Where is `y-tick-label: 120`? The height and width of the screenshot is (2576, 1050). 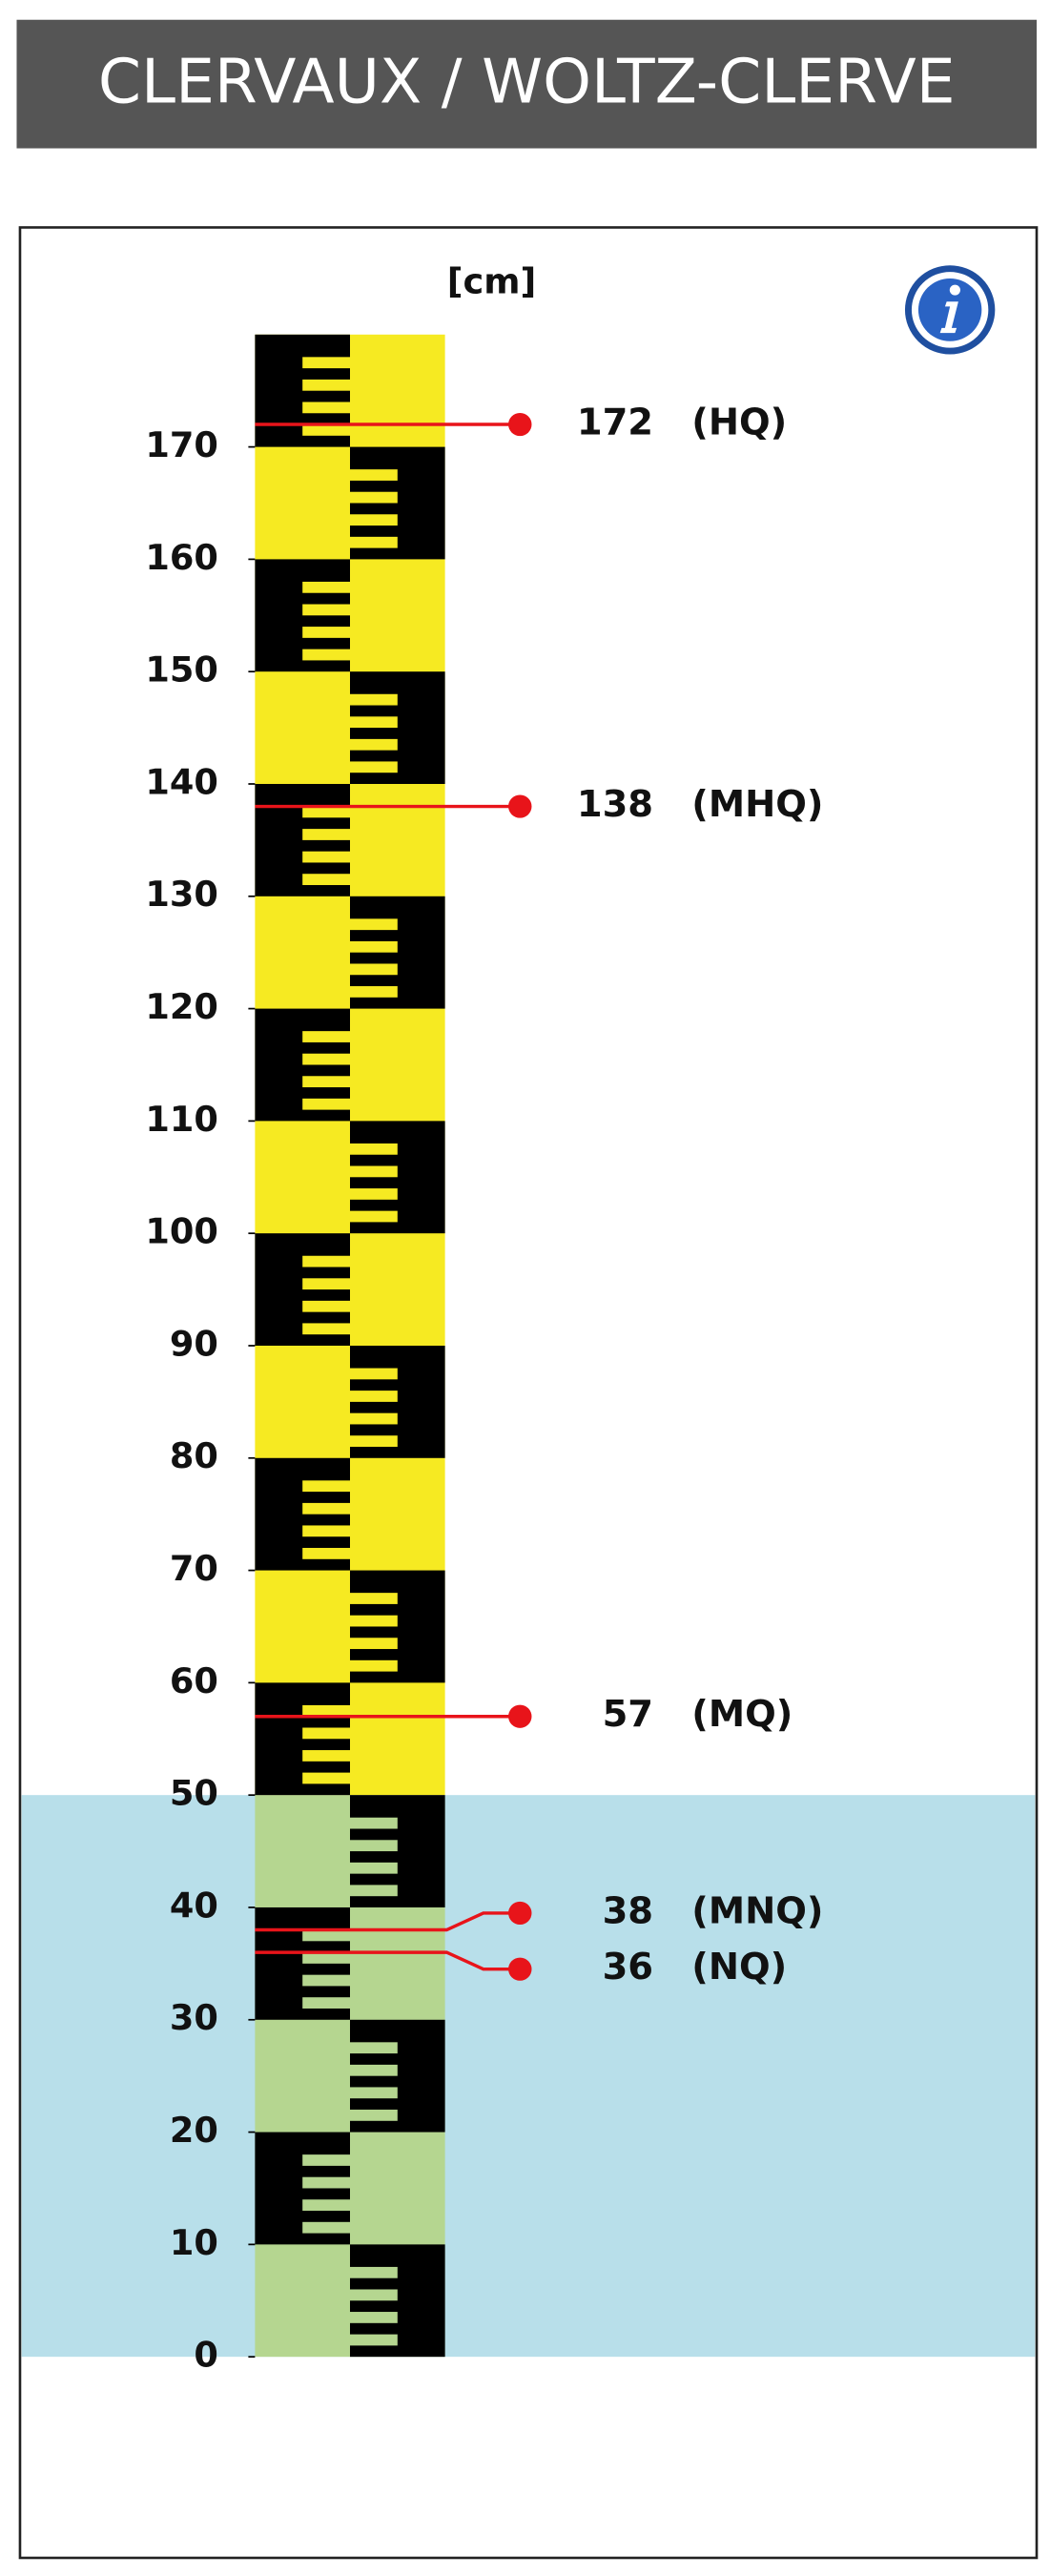 y-tick-label: 120 is located at coordinates (181, 1006).